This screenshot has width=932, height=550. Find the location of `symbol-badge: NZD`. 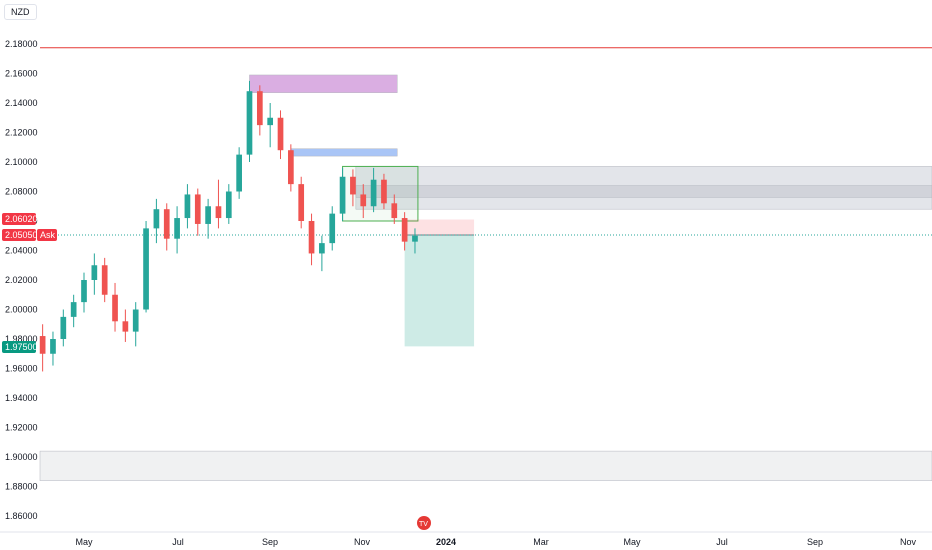

symbol-badge: NZD is located at coordinates (20, 12).